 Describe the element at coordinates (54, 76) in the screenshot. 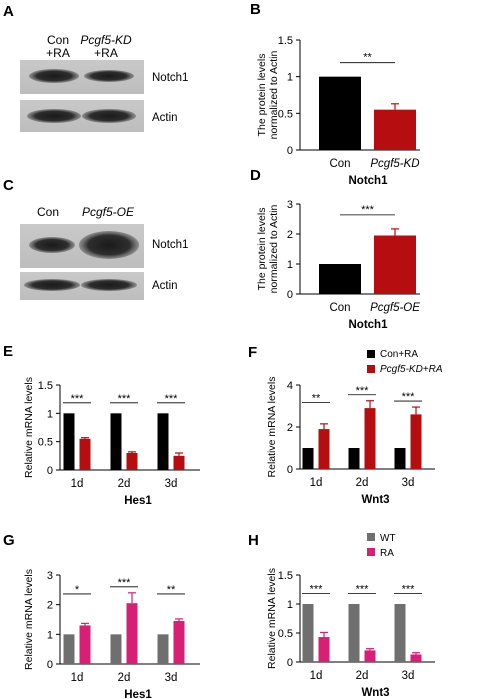

I see `band-a-notch1-con` at that location.